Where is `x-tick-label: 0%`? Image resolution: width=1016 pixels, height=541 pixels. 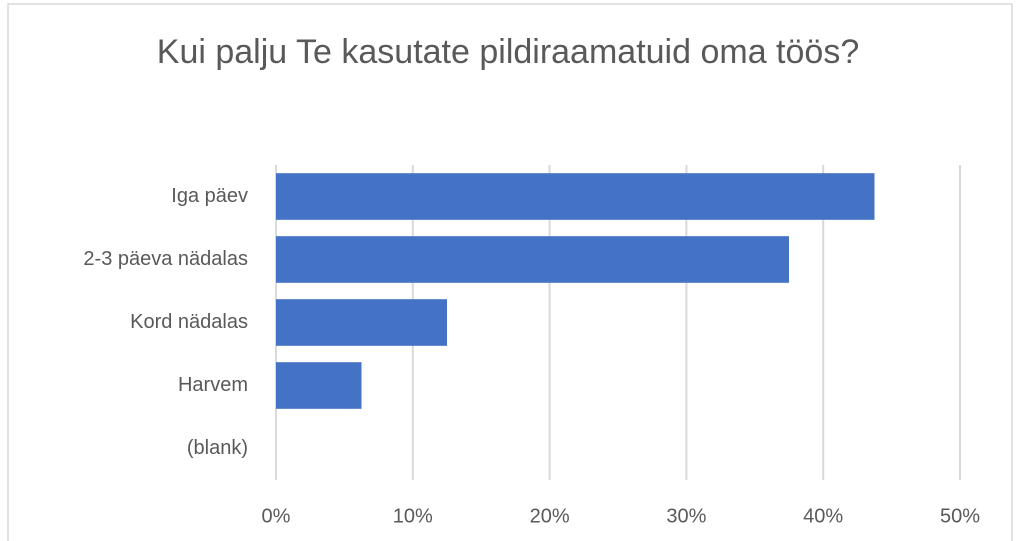
x-tick-label: 0% is located at coordinates (276, 516).